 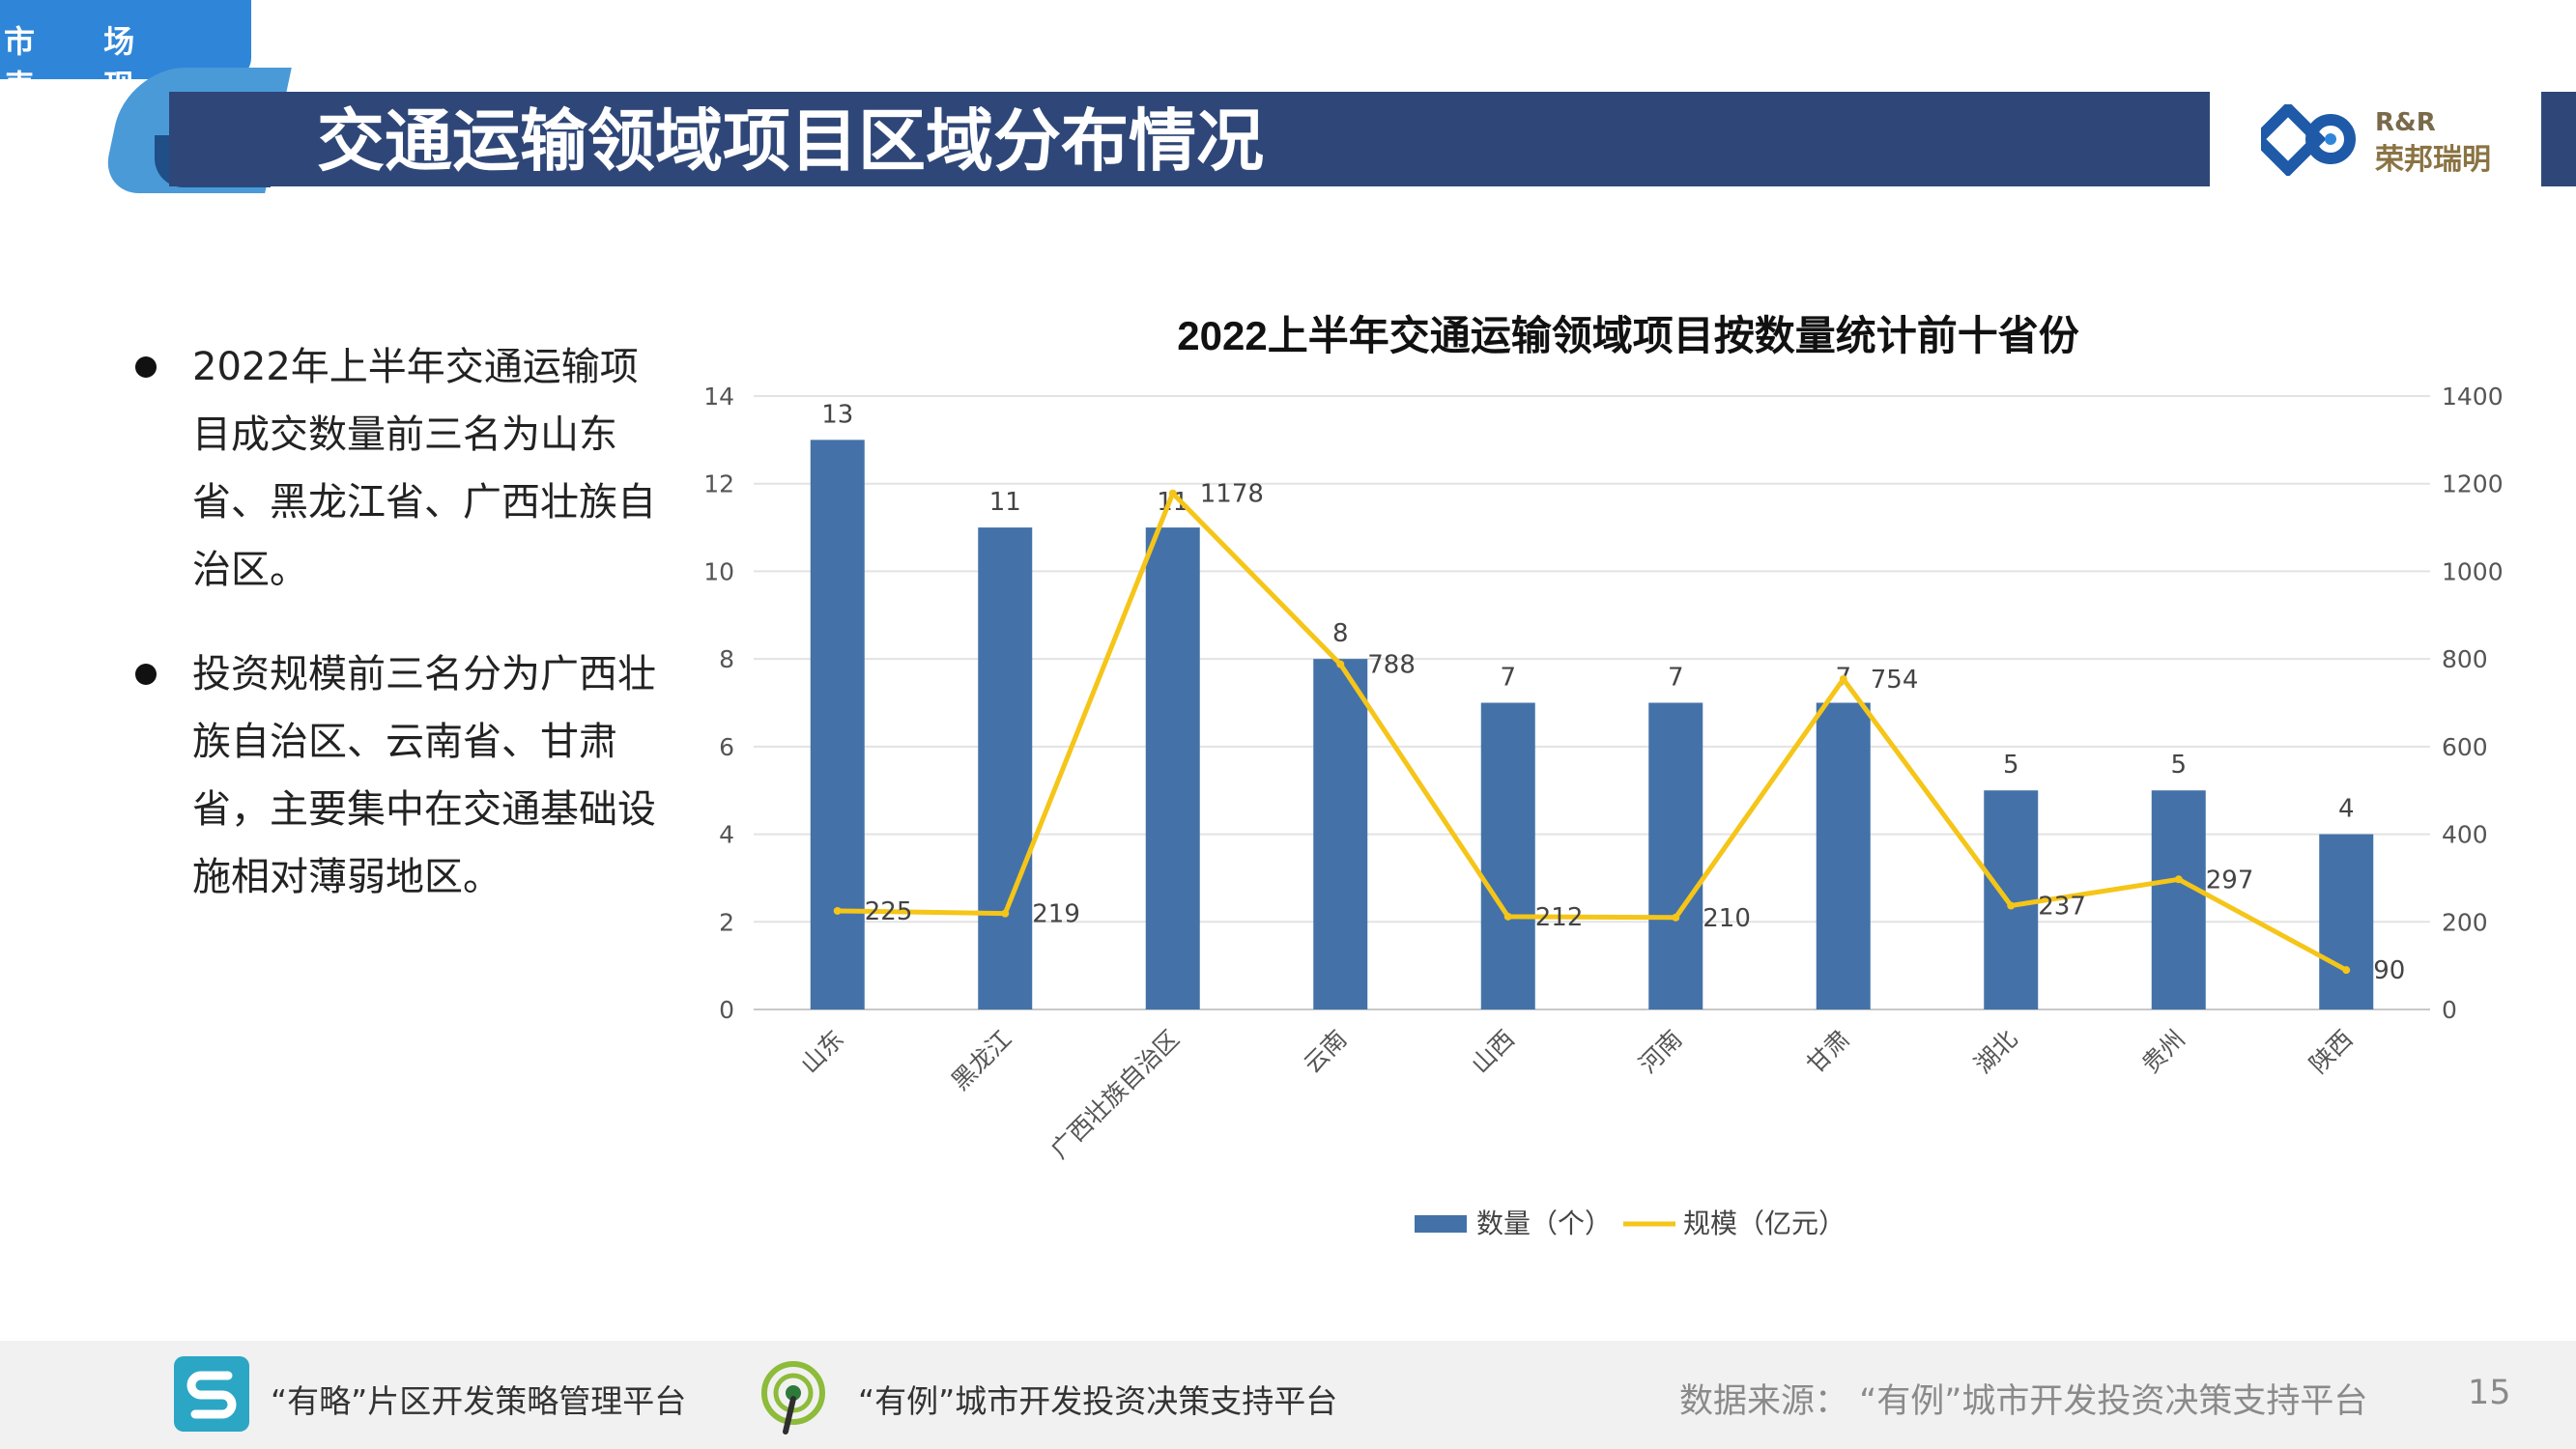 I want to click on line-value-label: 225, so click(x=889, y=911).